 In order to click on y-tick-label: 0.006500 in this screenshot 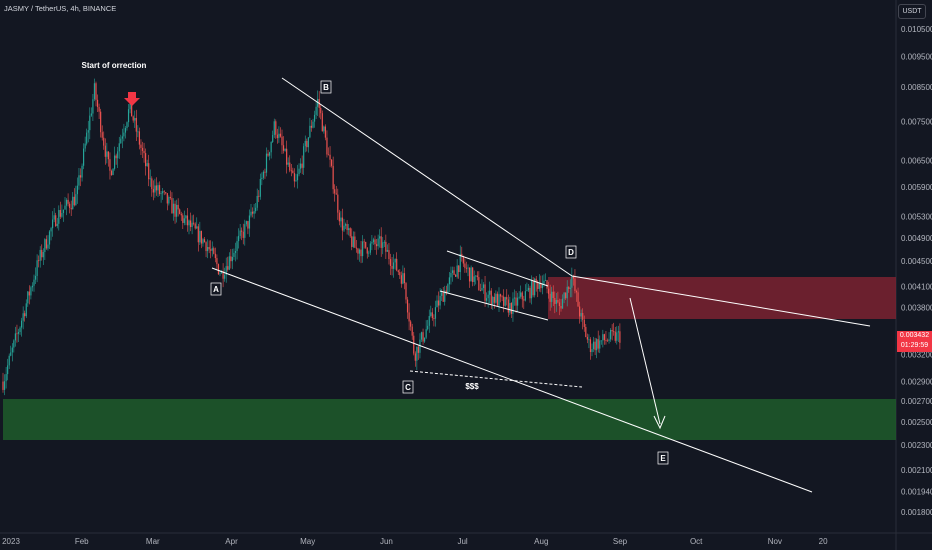, I will do `click(916, 160)`.